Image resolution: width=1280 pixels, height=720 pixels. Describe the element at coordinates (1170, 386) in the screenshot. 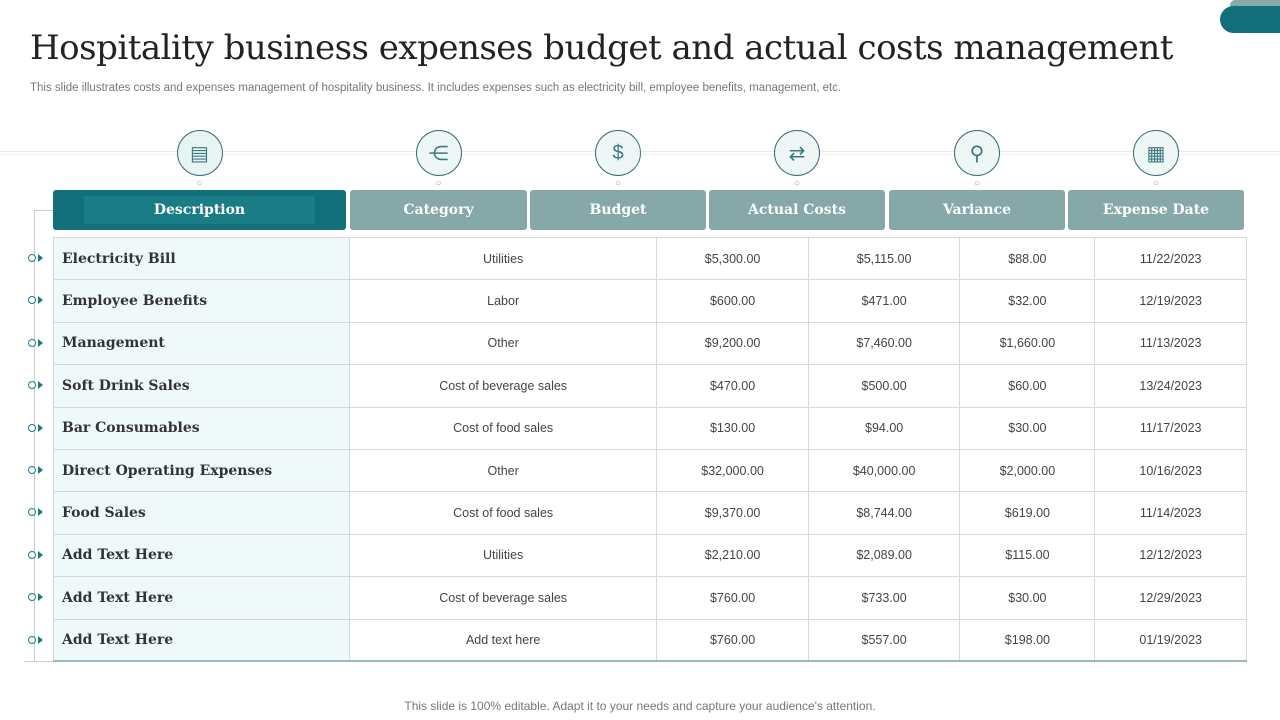

I see `table-cell: 13/24/2023` at that location.